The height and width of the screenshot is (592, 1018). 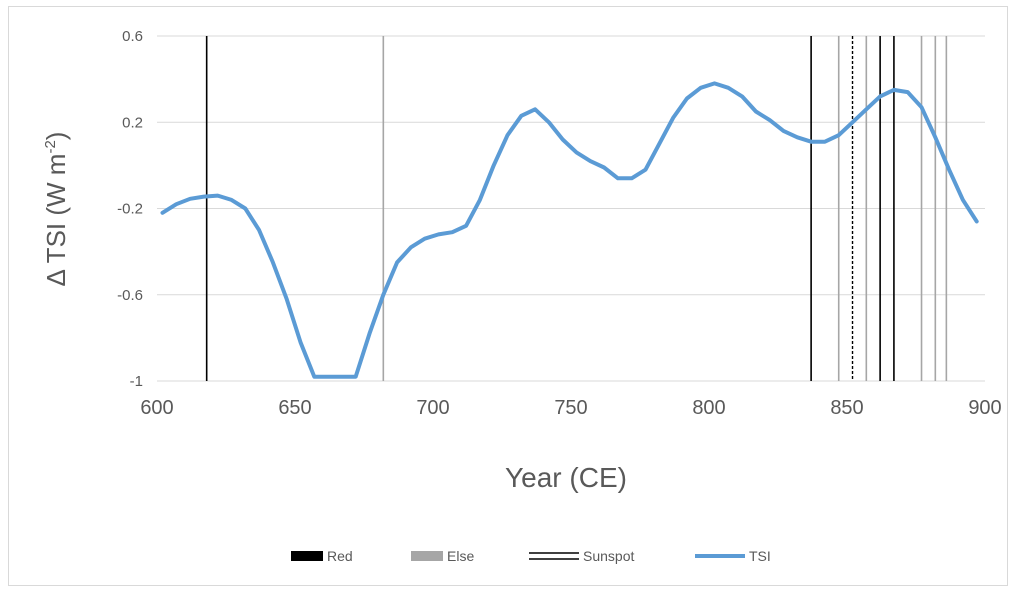 What do you see at coordinates (340, 556) in the screenshot?
I see `legend-label: Red` at bounding box center [340, 556].